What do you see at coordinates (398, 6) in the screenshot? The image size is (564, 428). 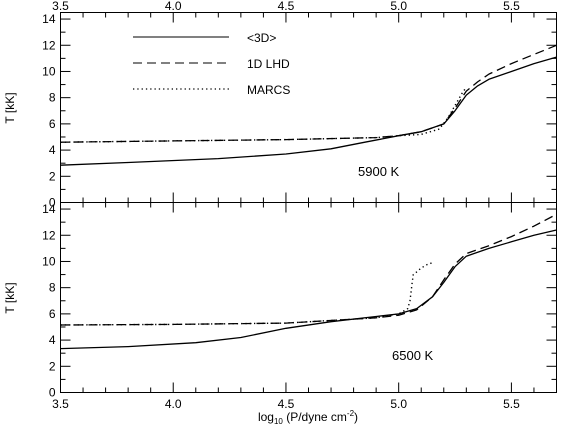 I see `top-x-tick-label: 5.0` at bounding box center [398, 6].